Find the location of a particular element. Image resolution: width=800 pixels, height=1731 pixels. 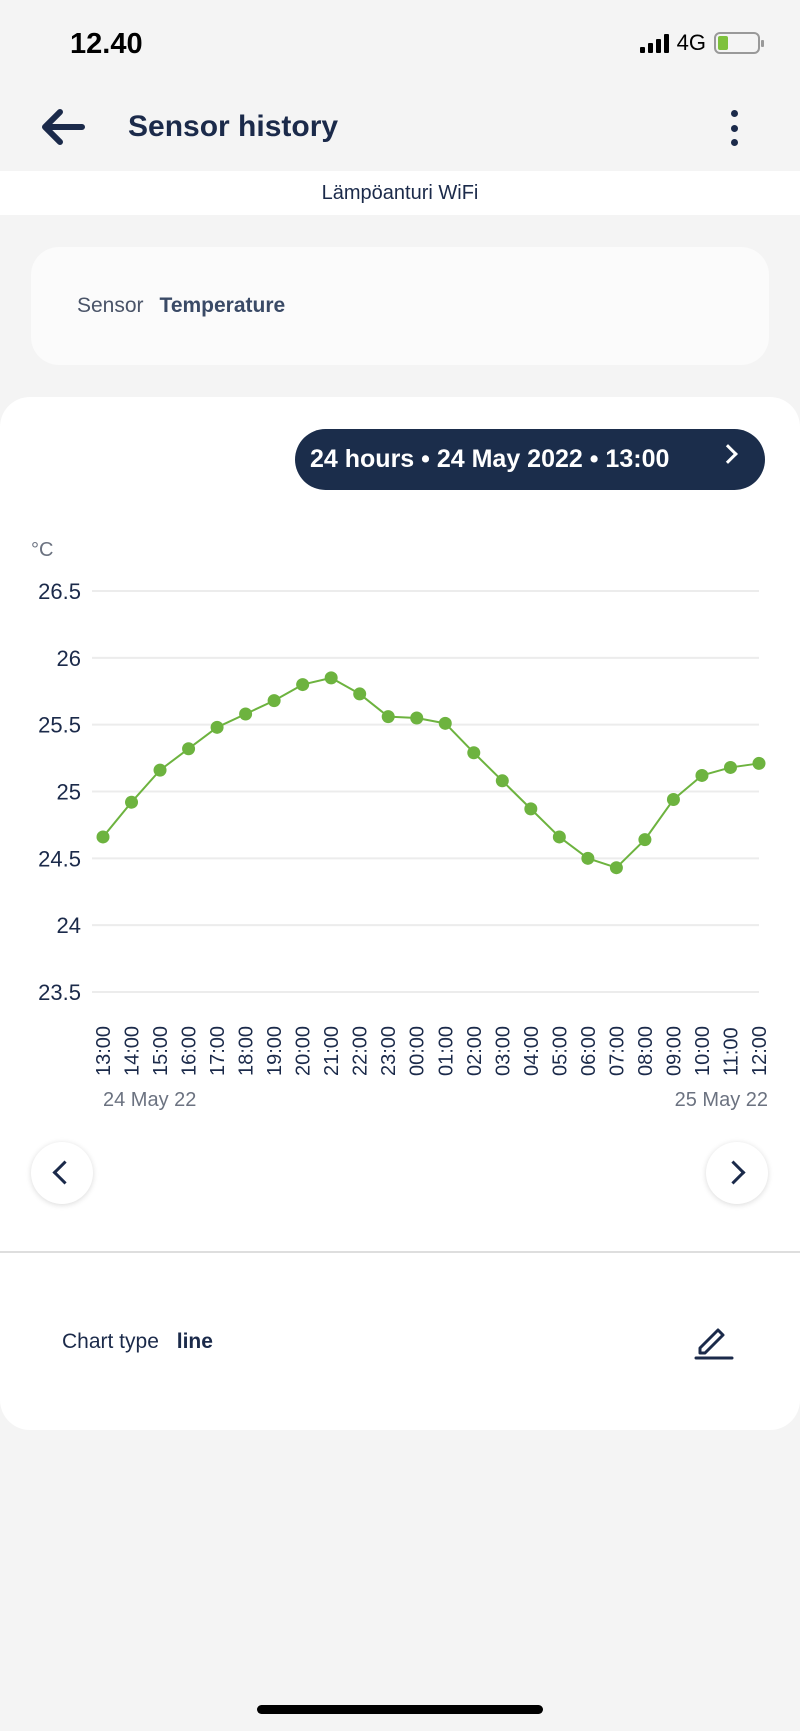

sensor-value: Temperature is located at coordinates (222, 305).